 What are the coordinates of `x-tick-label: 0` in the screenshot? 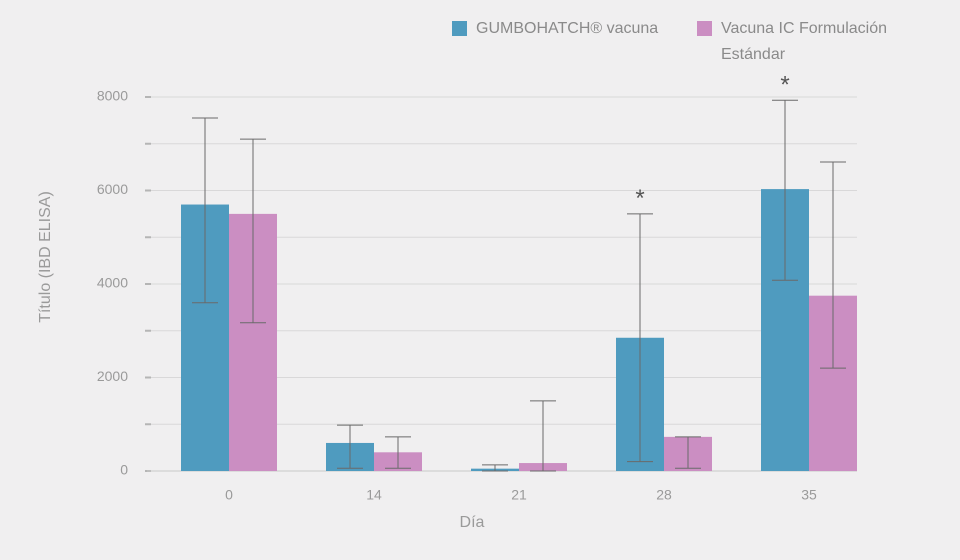 It's located at (229, 495).